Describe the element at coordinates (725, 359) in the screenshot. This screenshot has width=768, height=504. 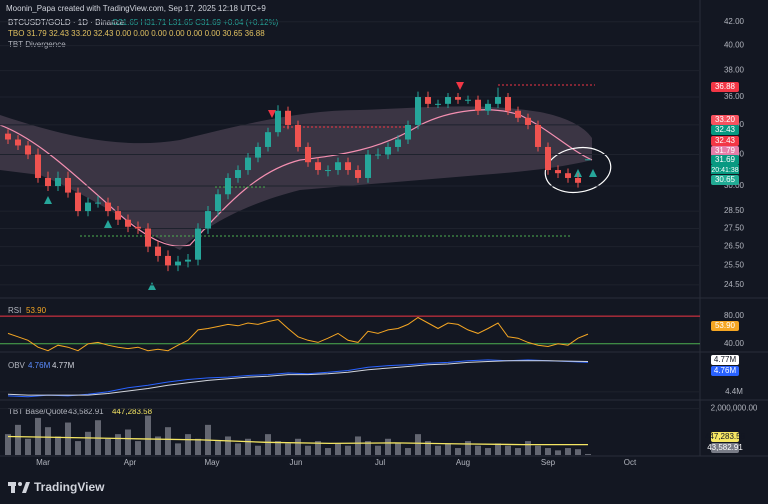
I see `price-tag-label: 4.77M` at that location.